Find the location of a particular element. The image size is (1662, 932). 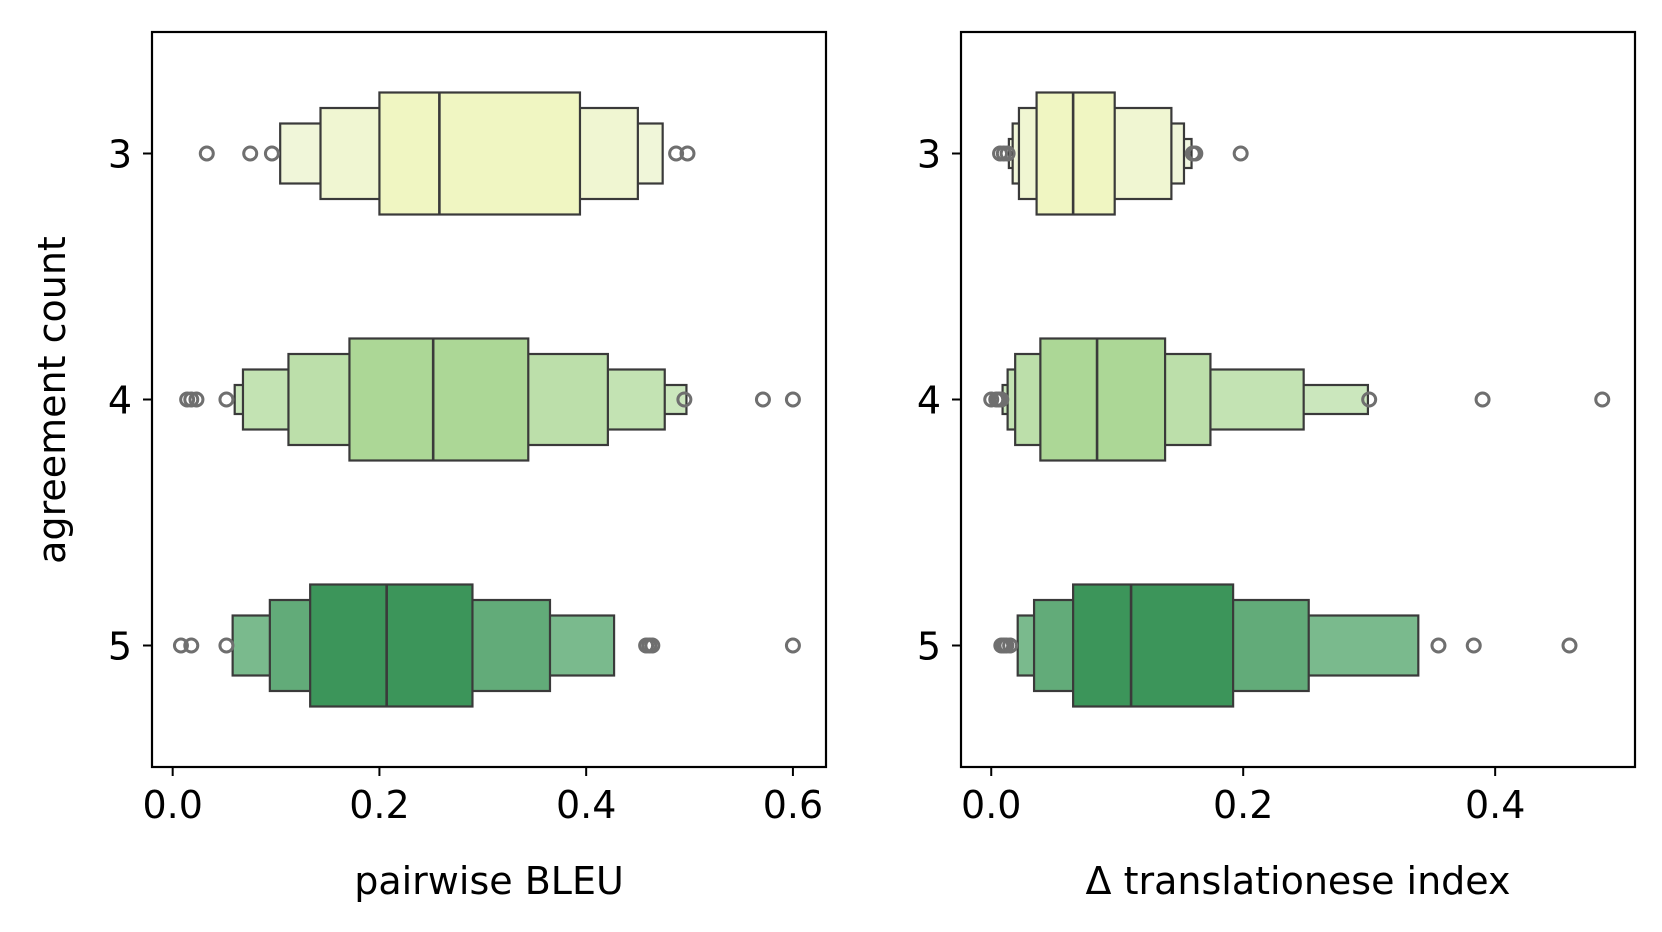

x-axis-label: pairwise BLEU is located at coordinates (489, 881).